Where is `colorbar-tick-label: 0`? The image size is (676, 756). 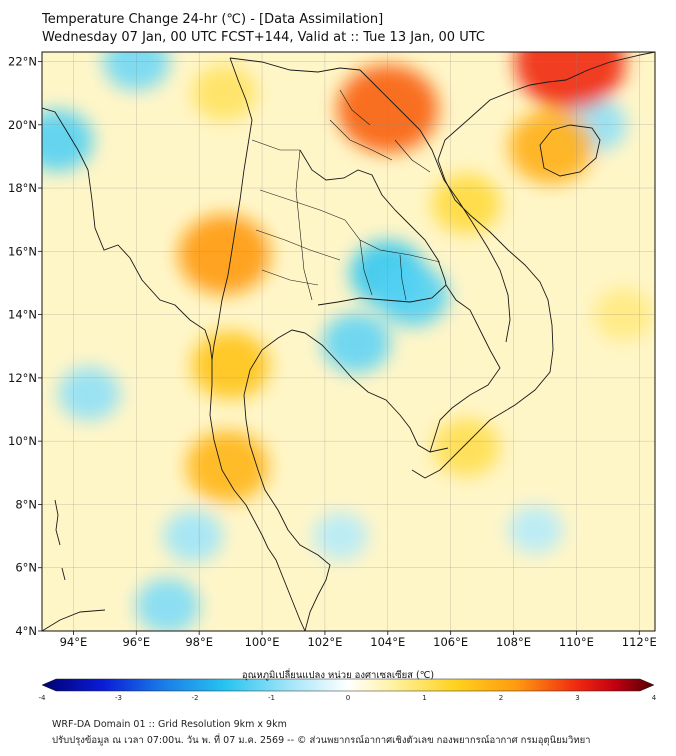 colorbar-tick-label: 0 is located at coordinates (348, 698).